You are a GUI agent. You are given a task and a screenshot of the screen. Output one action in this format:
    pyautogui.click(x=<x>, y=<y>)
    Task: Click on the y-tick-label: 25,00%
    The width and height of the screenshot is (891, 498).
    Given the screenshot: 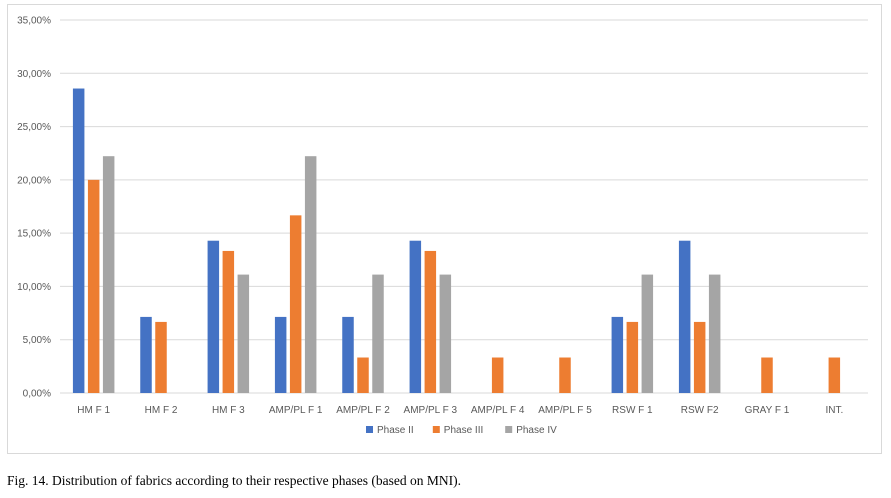 What is the action you would take?
    pyautogui.click(x=34, y=127)
    